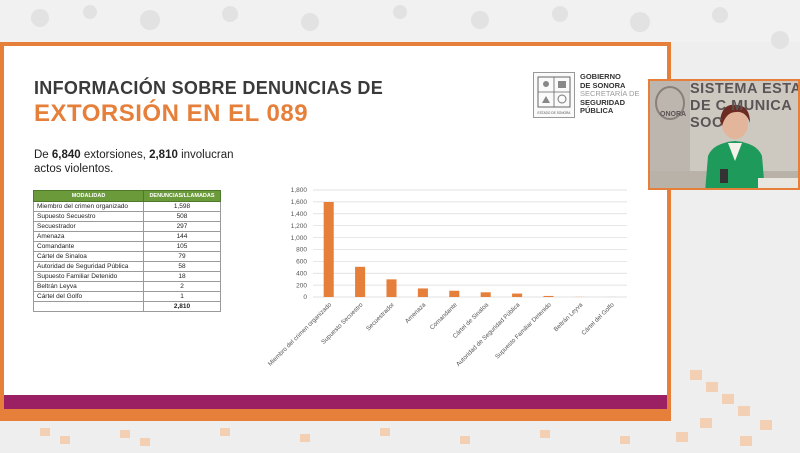  Describe the element at coordinates (88, 196) in the screenshot. I see `table-header-modalidad: MODALIDAD` at that location.